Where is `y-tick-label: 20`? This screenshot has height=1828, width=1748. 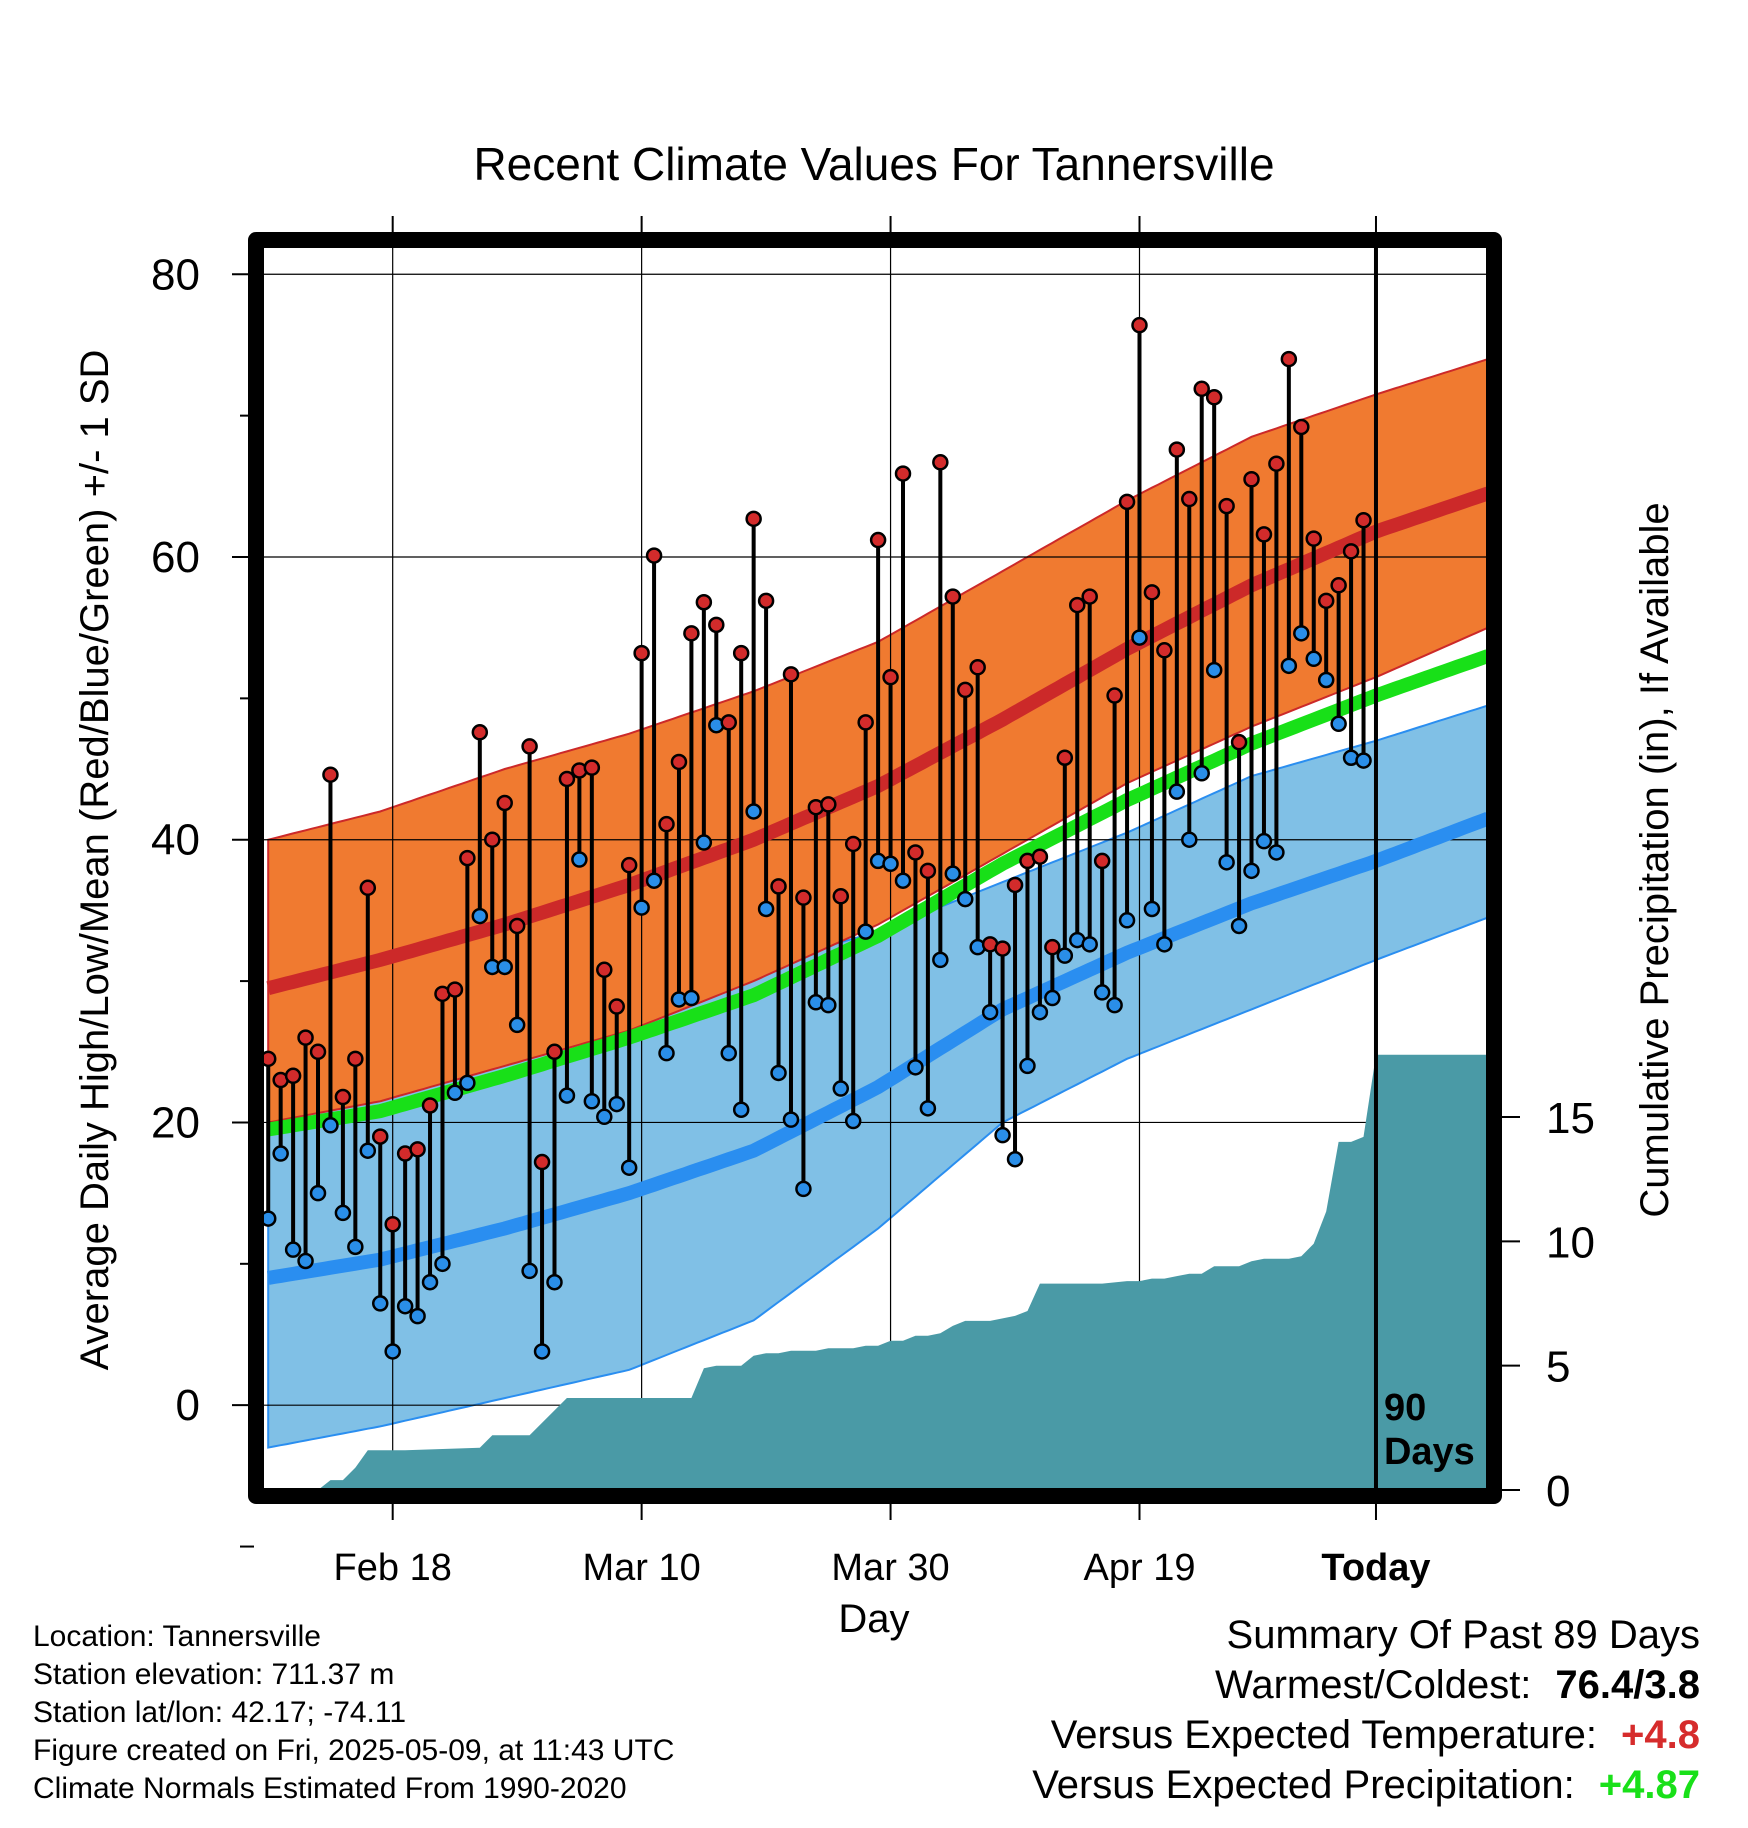 y-tick-label: 20 is located at coordinates (175, 1122).